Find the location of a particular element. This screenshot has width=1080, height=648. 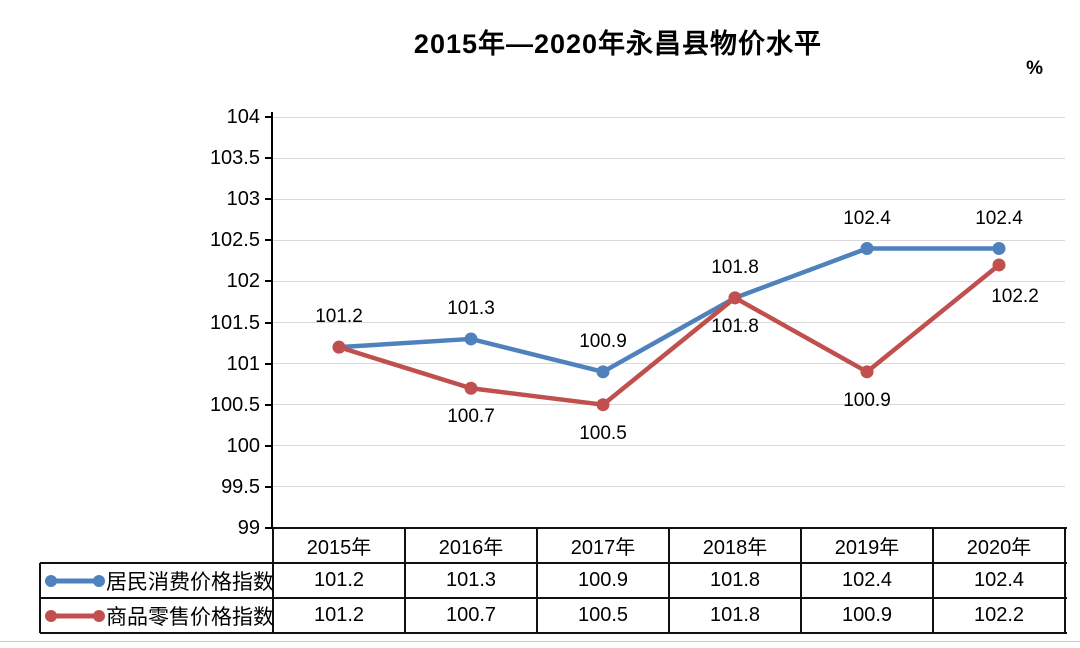

legend-label: 居民消费价格指数 is located at coordinates (190, 581).